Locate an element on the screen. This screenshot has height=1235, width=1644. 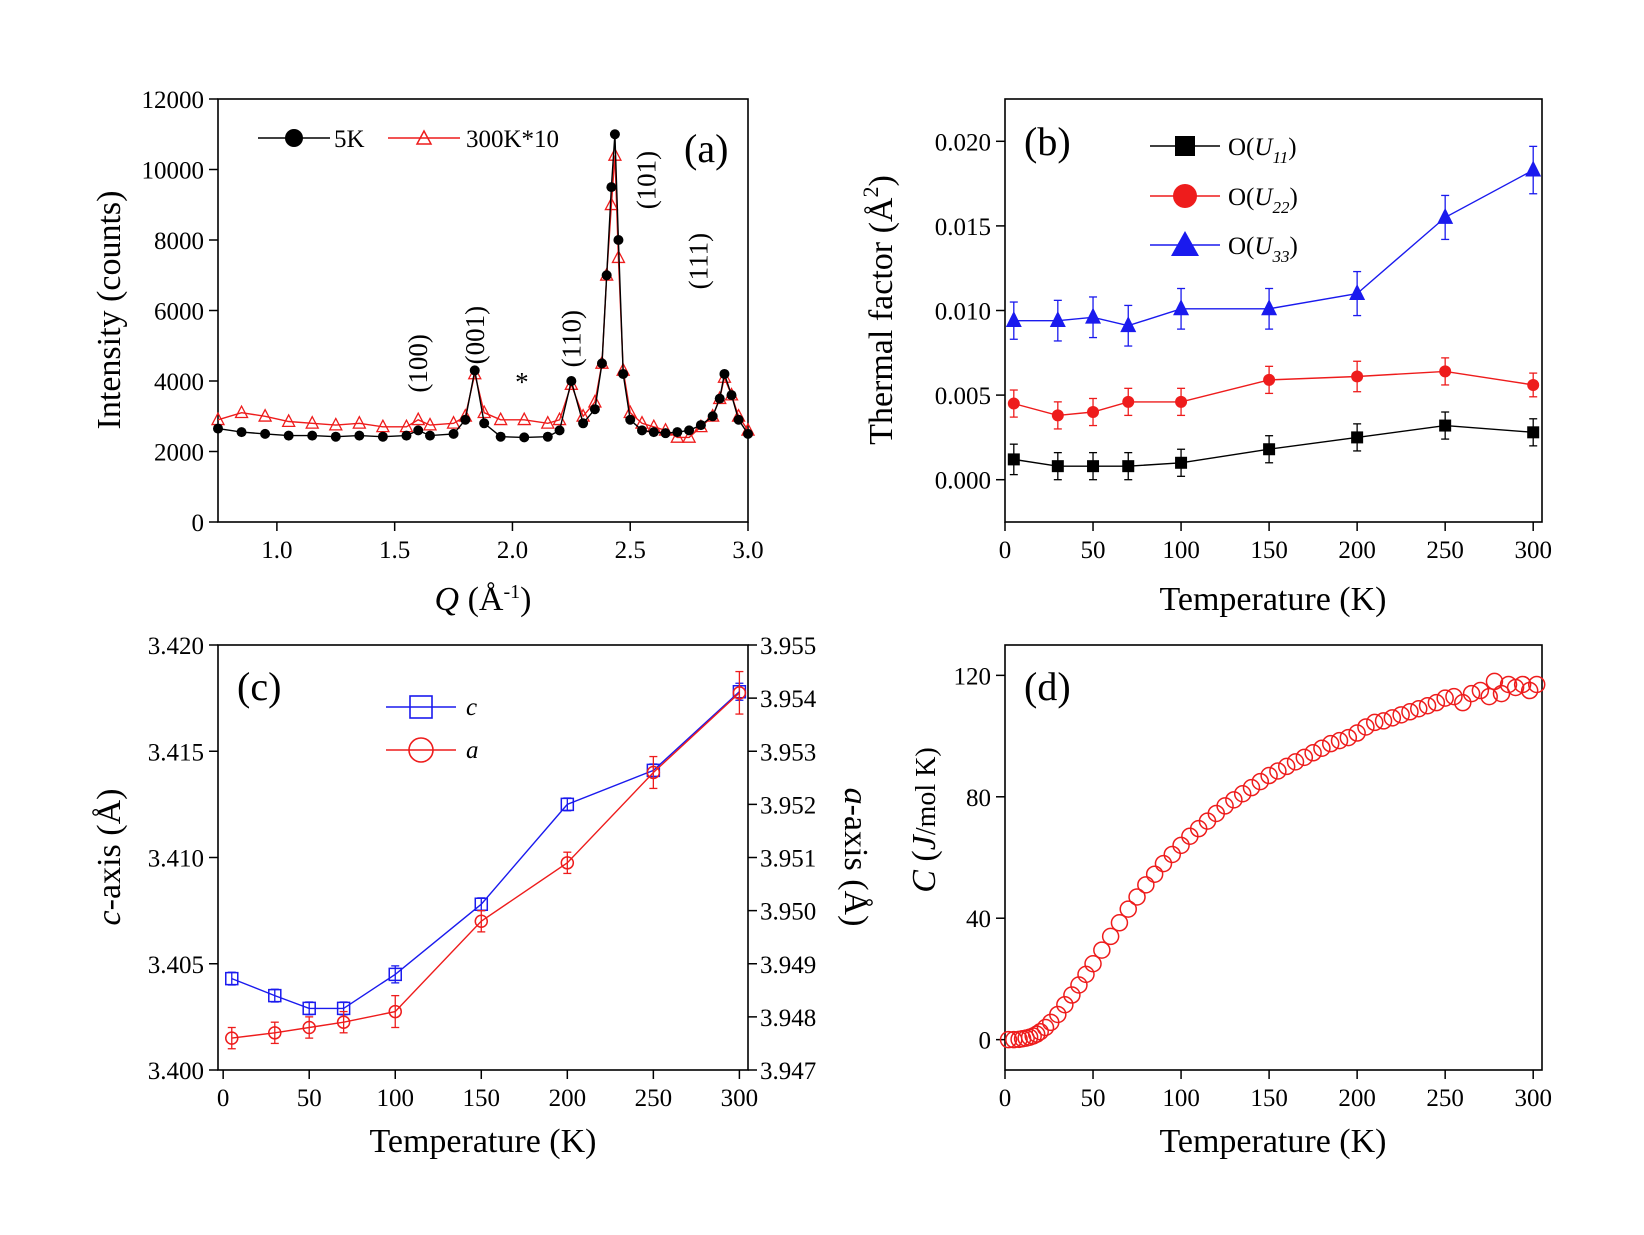
panel-d-xtick-label: 150 is located at coordinates (1269, 1098).